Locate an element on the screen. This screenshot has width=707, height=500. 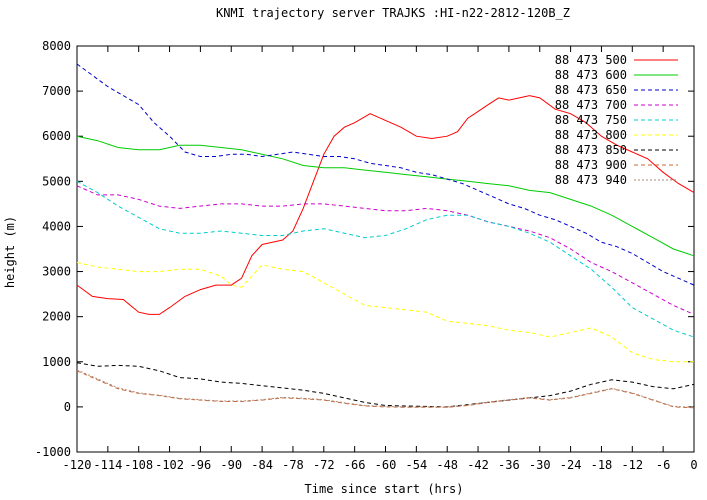
y-tick-label: 1000 is located at coordinates (56, 362).